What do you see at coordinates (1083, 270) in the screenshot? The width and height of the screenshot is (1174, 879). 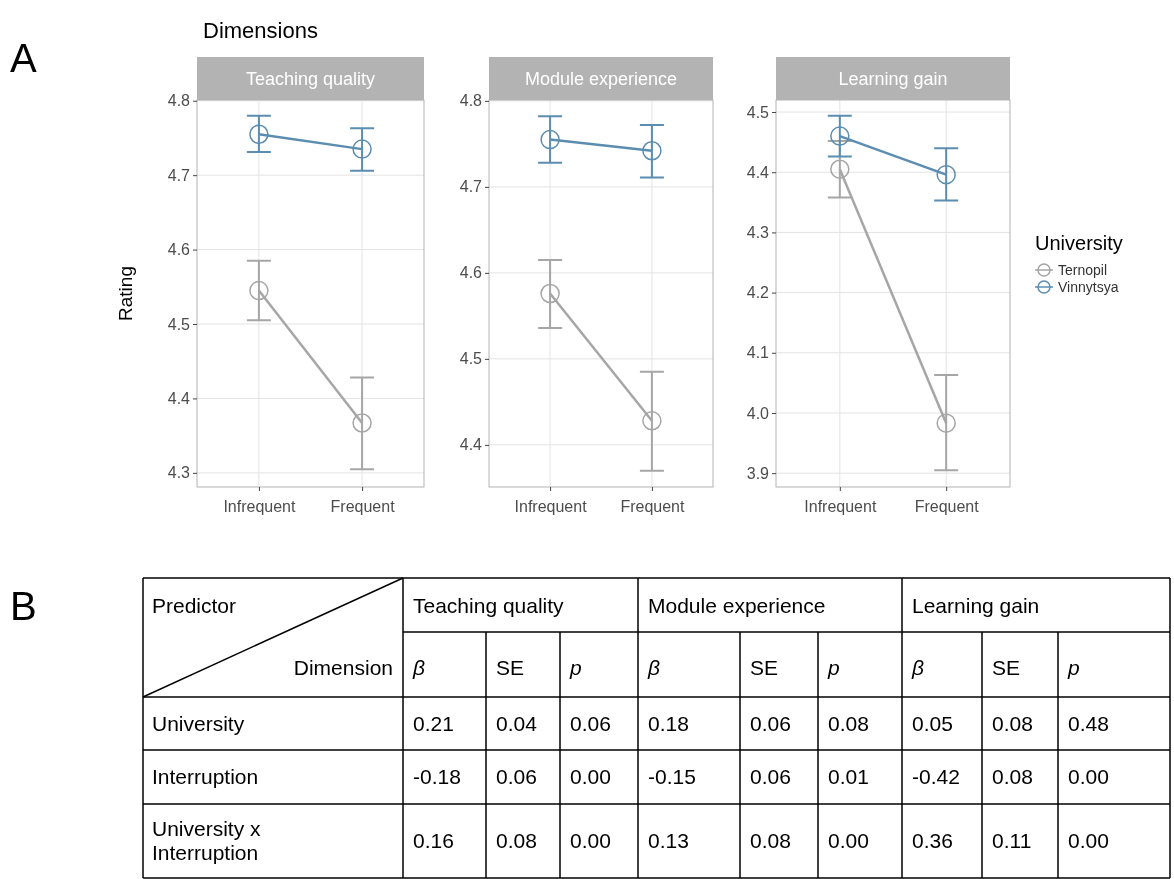 I see `legend-label: Ternopil` at bounding box center [1083, 270].